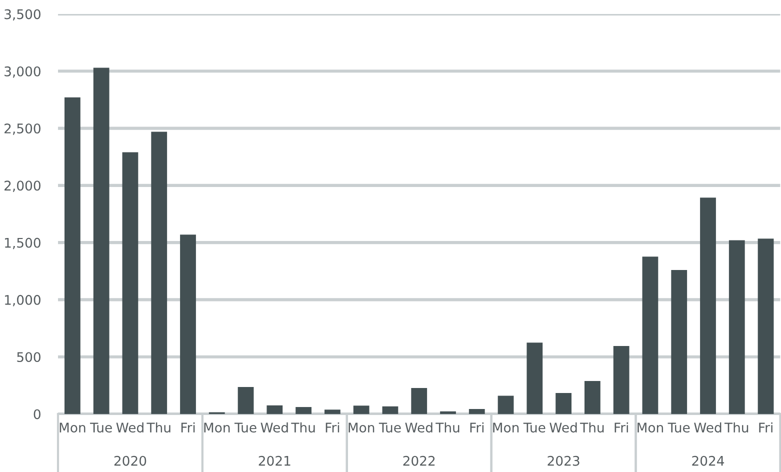  What do you see at coordinates (22, 129) in the screenshot?
I see `y-tick-label: 2,500` at bounding box center [22, 129].